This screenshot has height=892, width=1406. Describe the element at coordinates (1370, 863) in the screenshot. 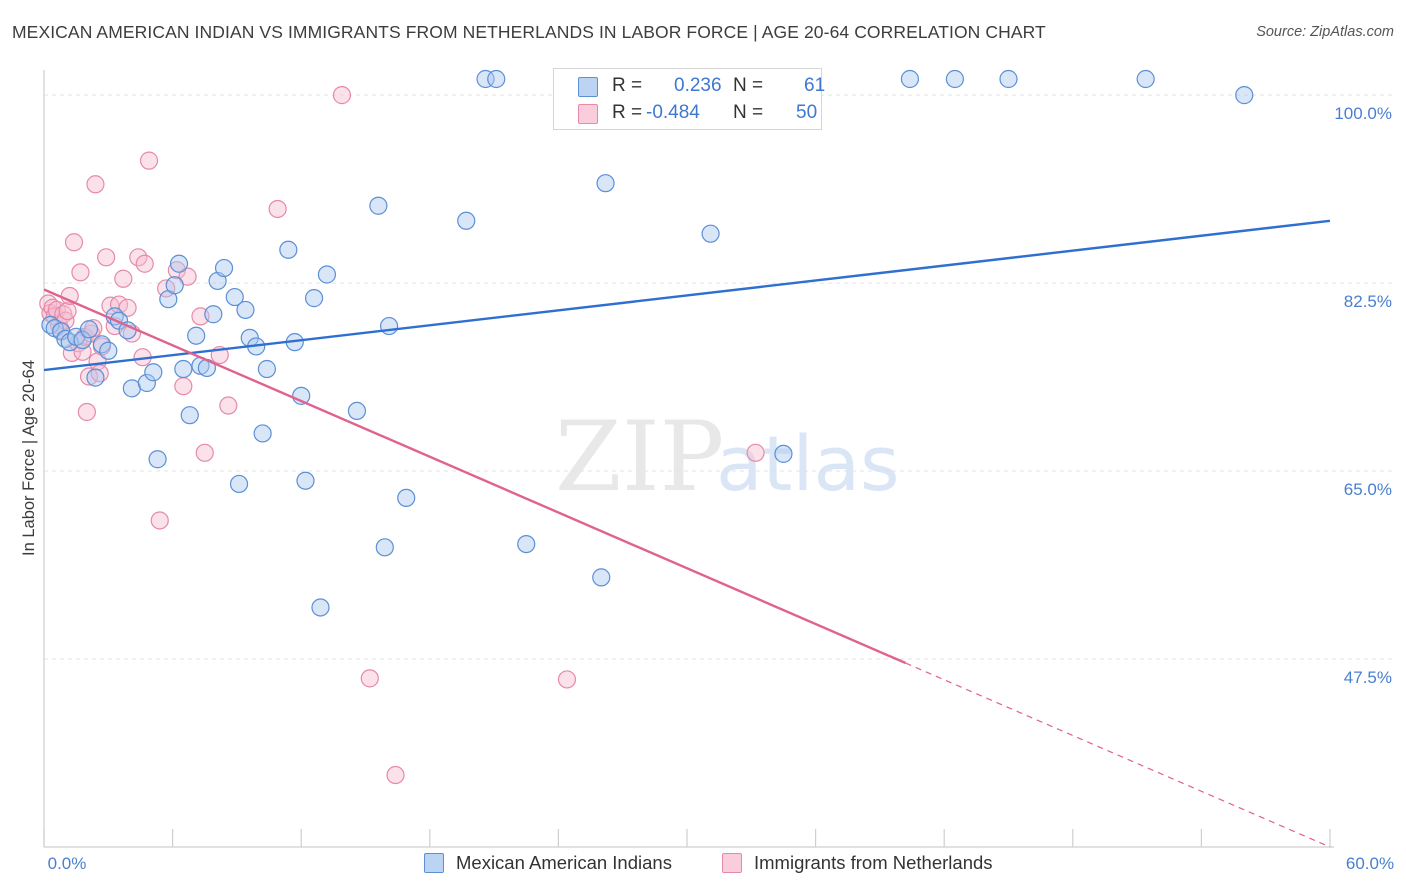

I see `x-tick-label-max: 60.0%` at that location.